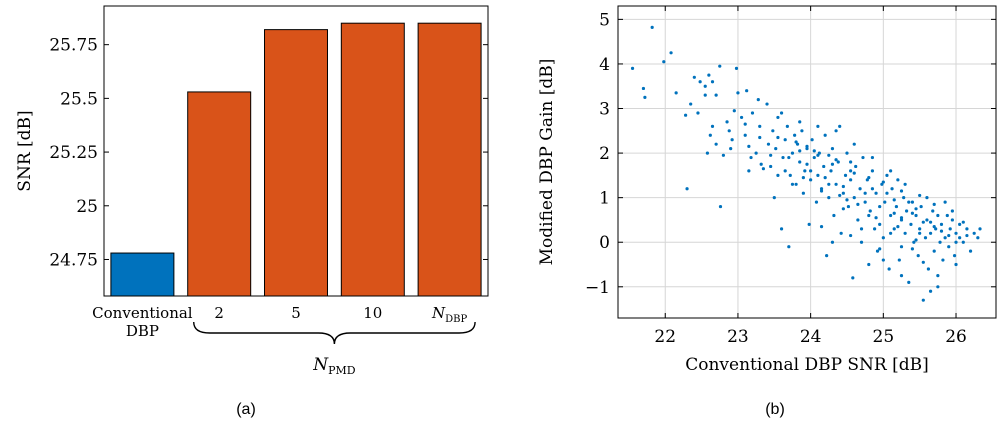 This screenshot has height=421, width=1003. Describe the element at coordinates (296, 313) in the screenshot. I see `category-label: 5` at that location.